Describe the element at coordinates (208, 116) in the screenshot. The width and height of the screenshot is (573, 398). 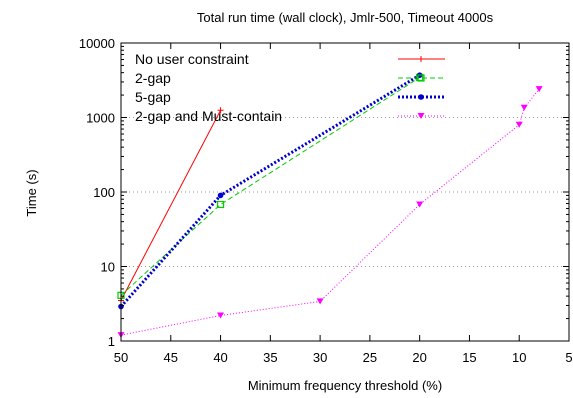
I see `legend-label: 2-gap and Must-contain` at that location.